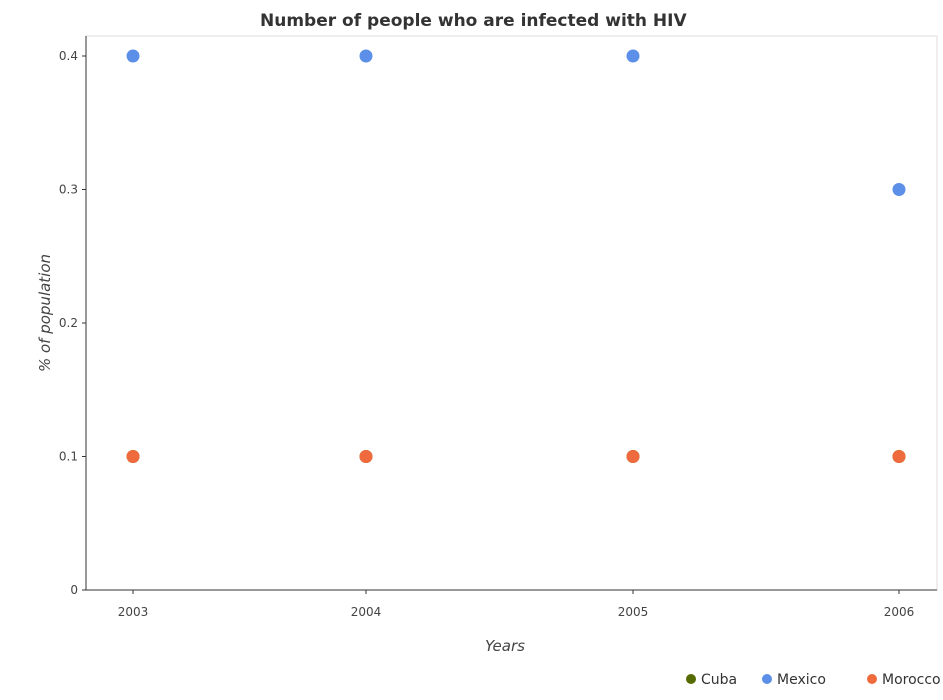 The height and width of the screenshot is (700, 943). Describe the element at coordinates (68, 190) in the screenshot. I see `y-tick-label: 0.3` at that location.